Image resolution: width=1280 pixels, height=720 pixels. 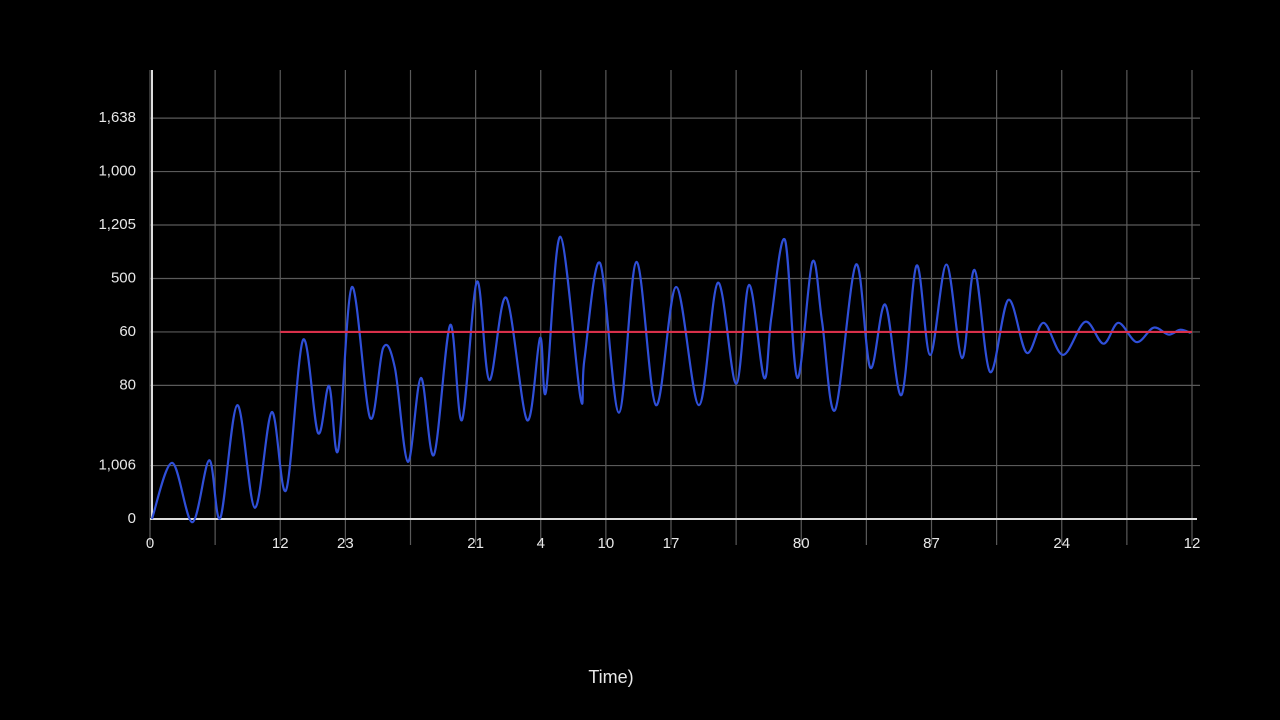 I want to click on x-tick-label: 10, so click(x=606, y=543).